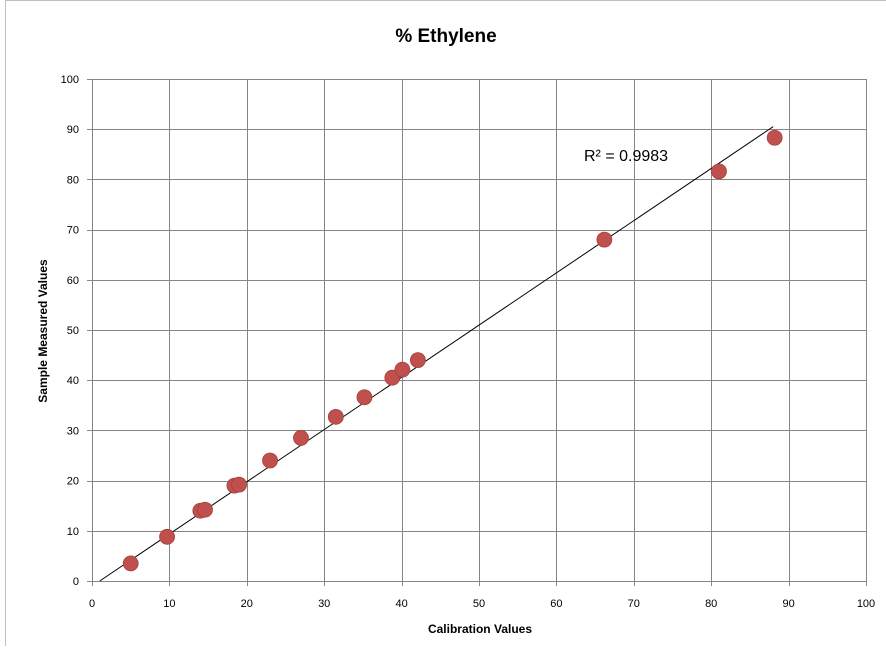 Image resolution: width=886 pixels, height=651 pixels. Describe the element at coordinates (556, 604) in the screenshot. I see `x-tick-label: 60` at that location.